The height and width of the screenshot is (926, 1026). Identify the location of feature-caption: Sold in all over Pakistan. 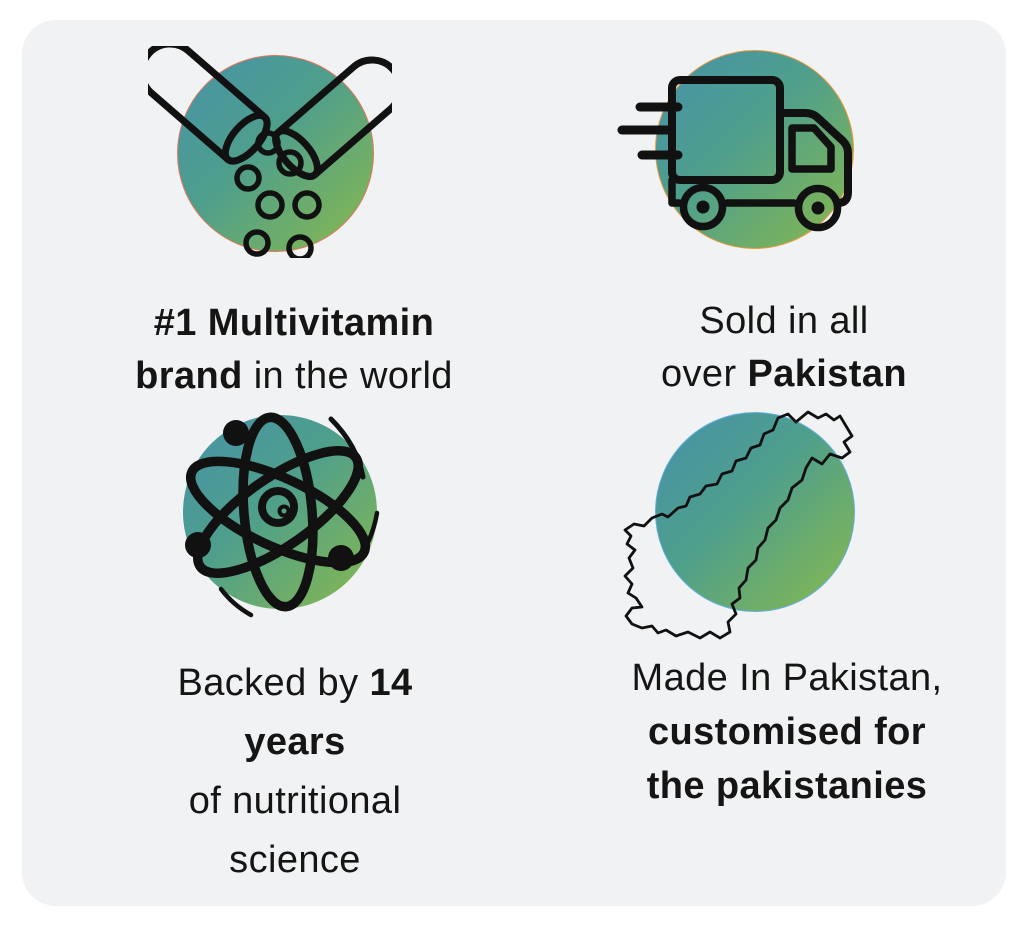
(784, 348).